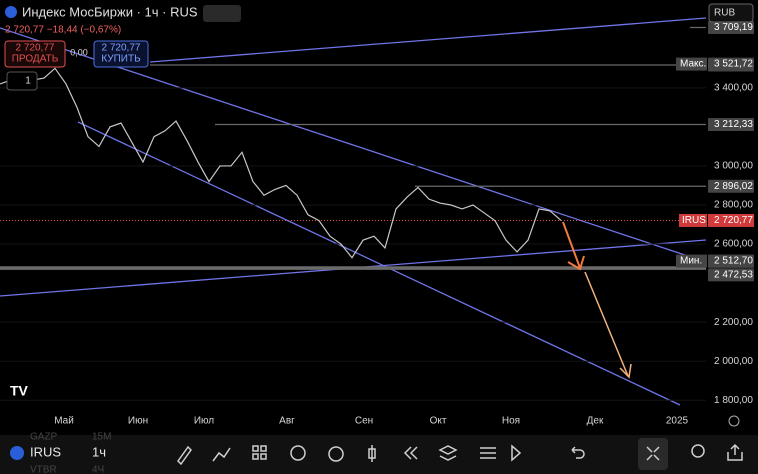 The height and width of the screenshot is (474, 758). What do you see at coordinates (733, 27) in the screenshot?
I see `price-label: 3 709,19` at bounding box center [733, 27].